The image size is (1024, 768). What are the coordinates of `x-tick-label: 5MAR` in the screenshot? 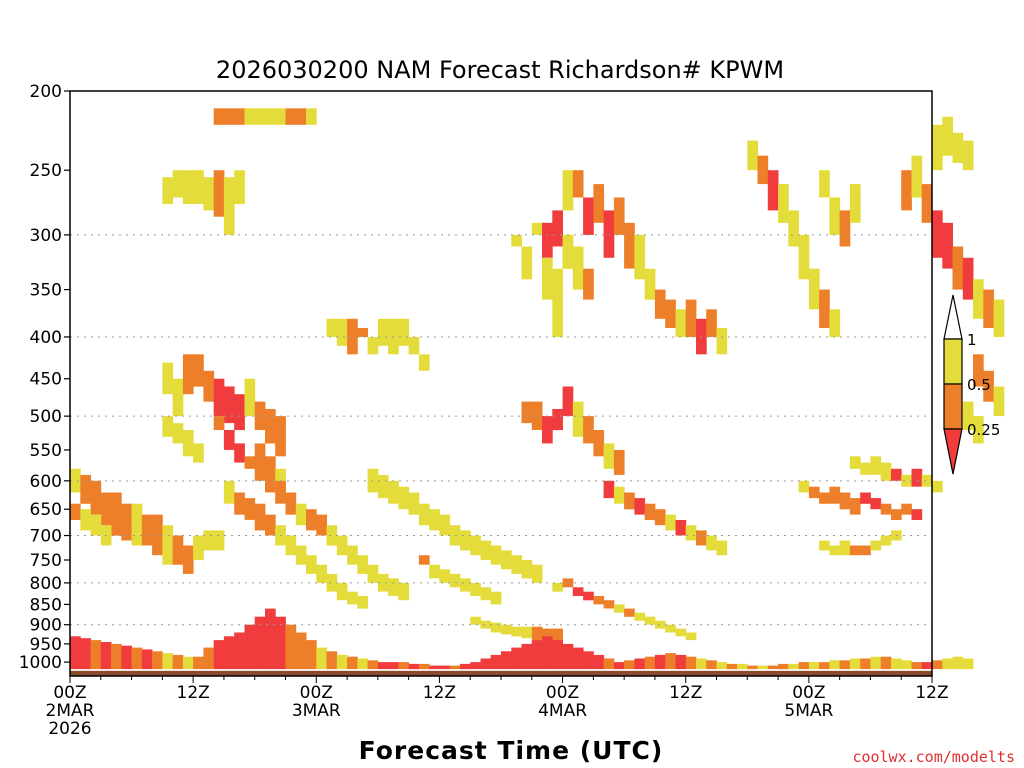 It's located at (808, 711).